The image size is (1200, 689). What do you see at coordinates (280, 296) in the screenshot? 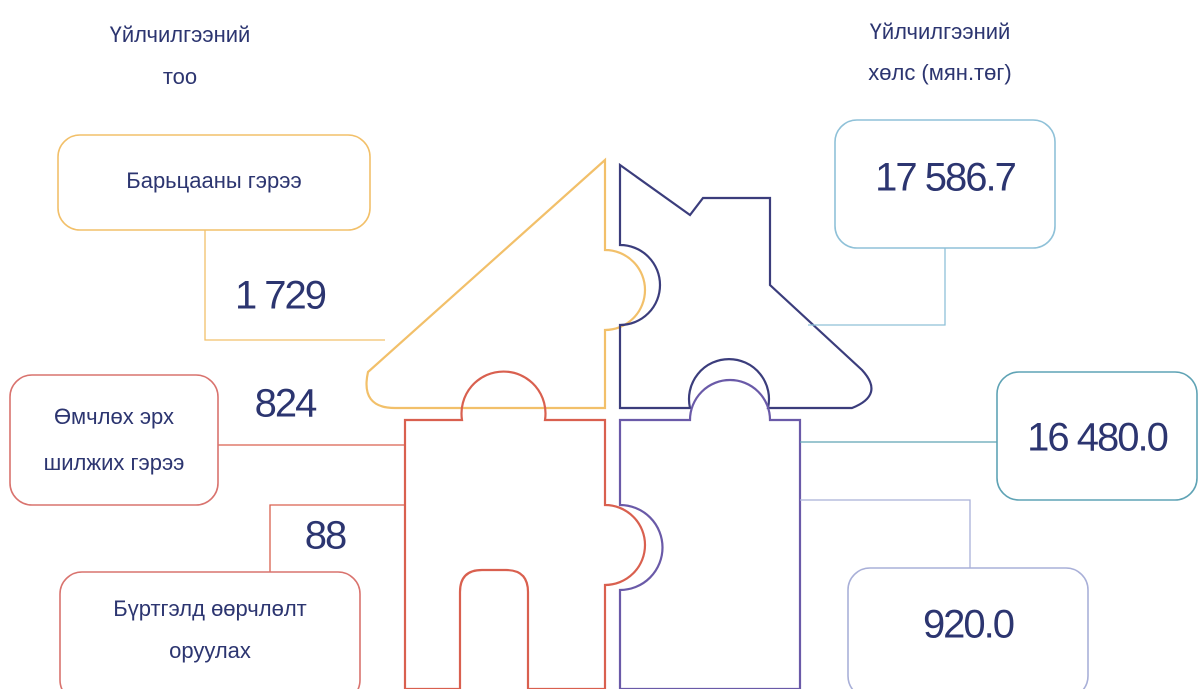
I see `count: 1 729` at bounding box center [280, 296].